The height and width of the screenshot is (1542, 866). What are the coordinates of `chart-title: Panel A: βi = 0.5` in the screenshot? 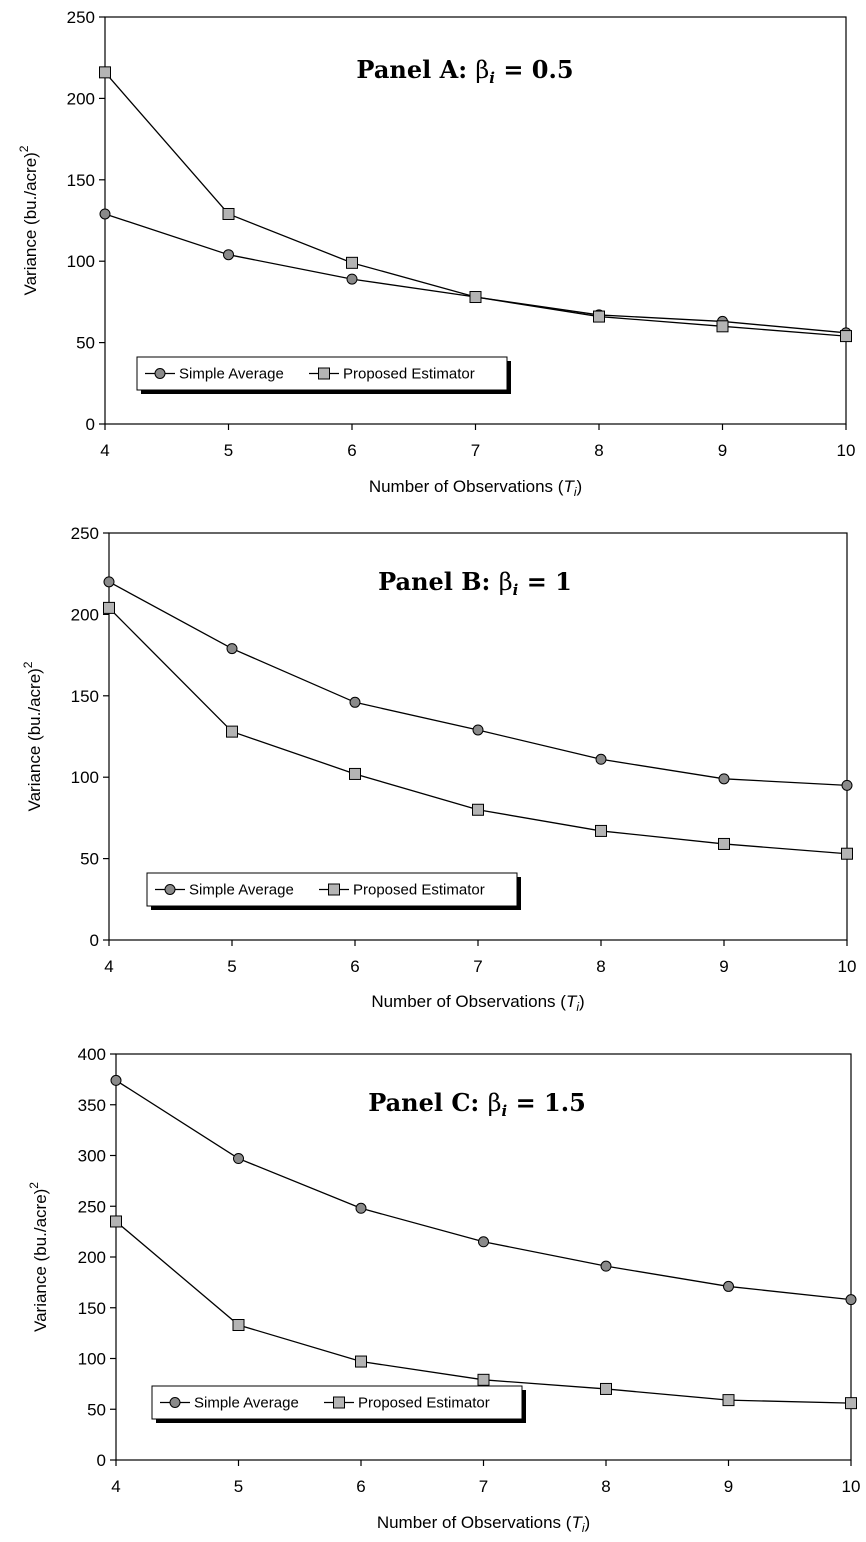 It's located at (464, 71).